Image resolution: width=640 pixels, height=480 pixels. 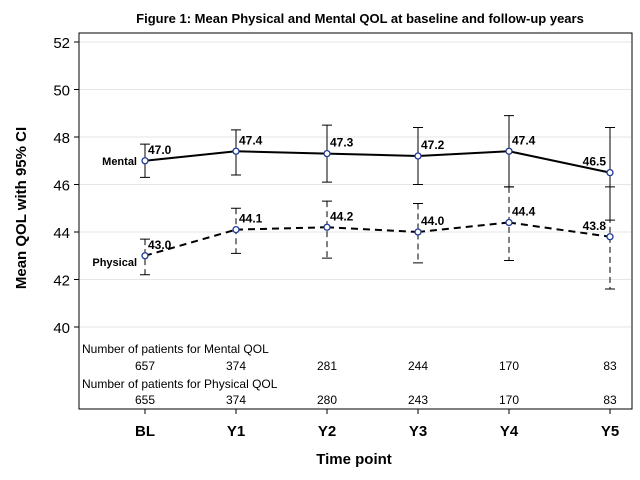 I want to click on physical-series-label: Physical, so click(x=114, y=263).